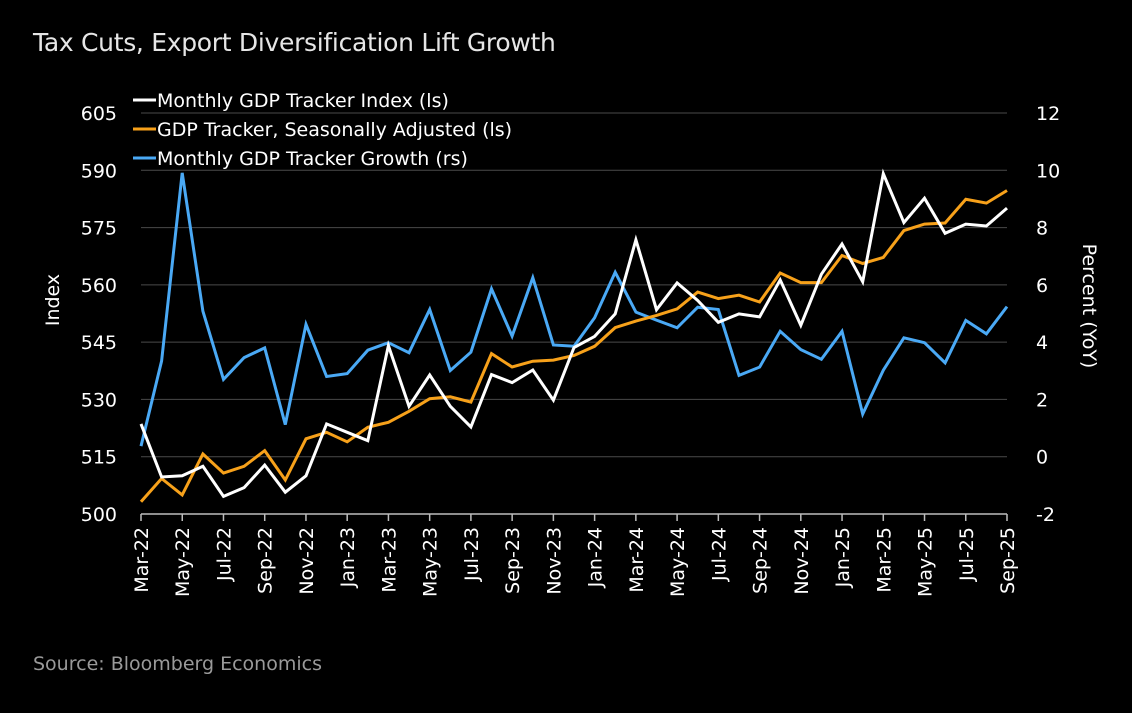  What do you see at coordinates (142, 560) in the screenshot?
I see `x-tick-label: Mar-22` at bounding box center [142, 560].